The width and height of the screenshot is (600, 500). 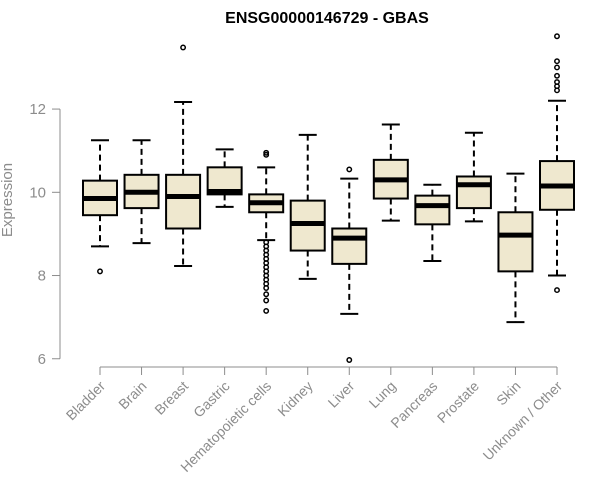 I want to click on y-axis: 6 8 10 12, so click(x=45, y=234).